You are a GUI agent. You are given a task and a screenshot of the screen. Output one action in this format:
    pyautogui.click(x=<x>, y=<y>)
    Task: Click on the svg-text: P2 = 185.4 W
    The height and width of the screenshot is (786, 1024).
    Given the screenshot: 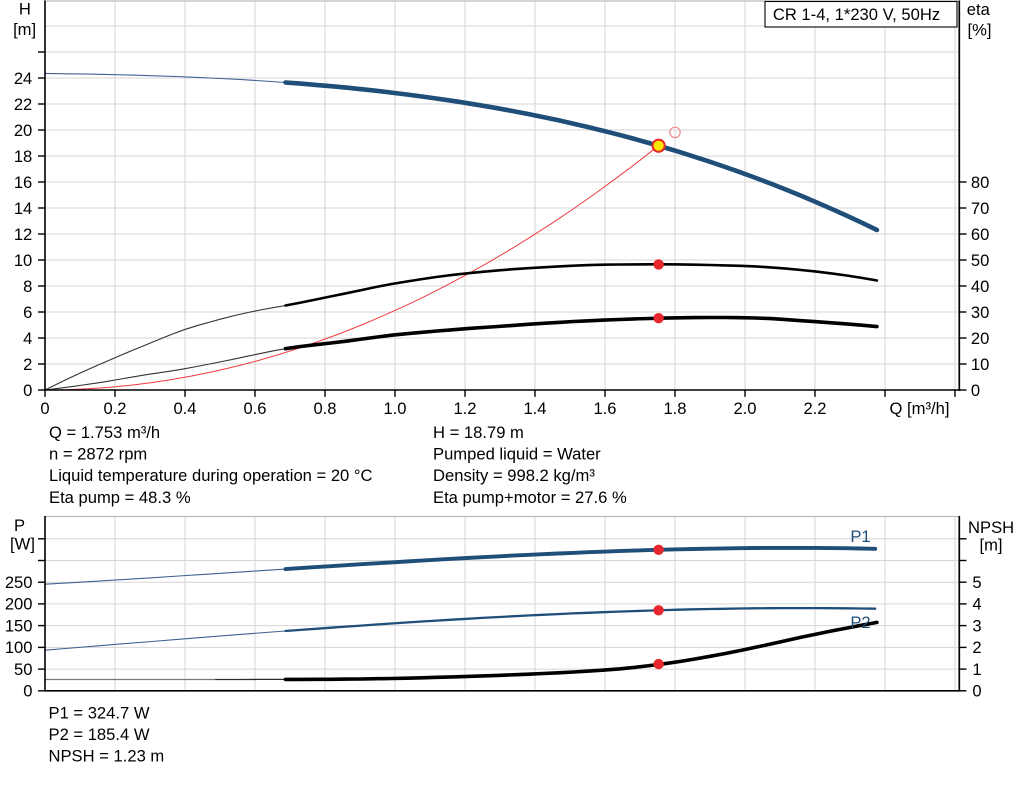 What is the action you would take?
    pyautogui.click(x=99, y=734)
    